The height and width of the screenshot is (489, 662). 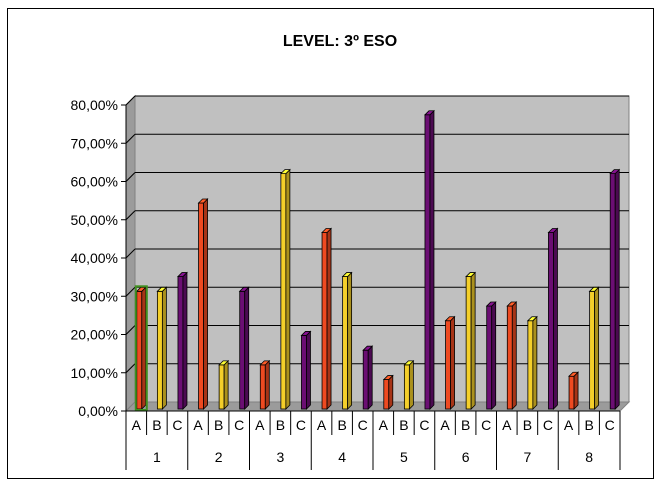 What do you see at coordinates (157, 457) in the screenshot?
I see `x-group-label: 1` at bounding box center [157, 457].